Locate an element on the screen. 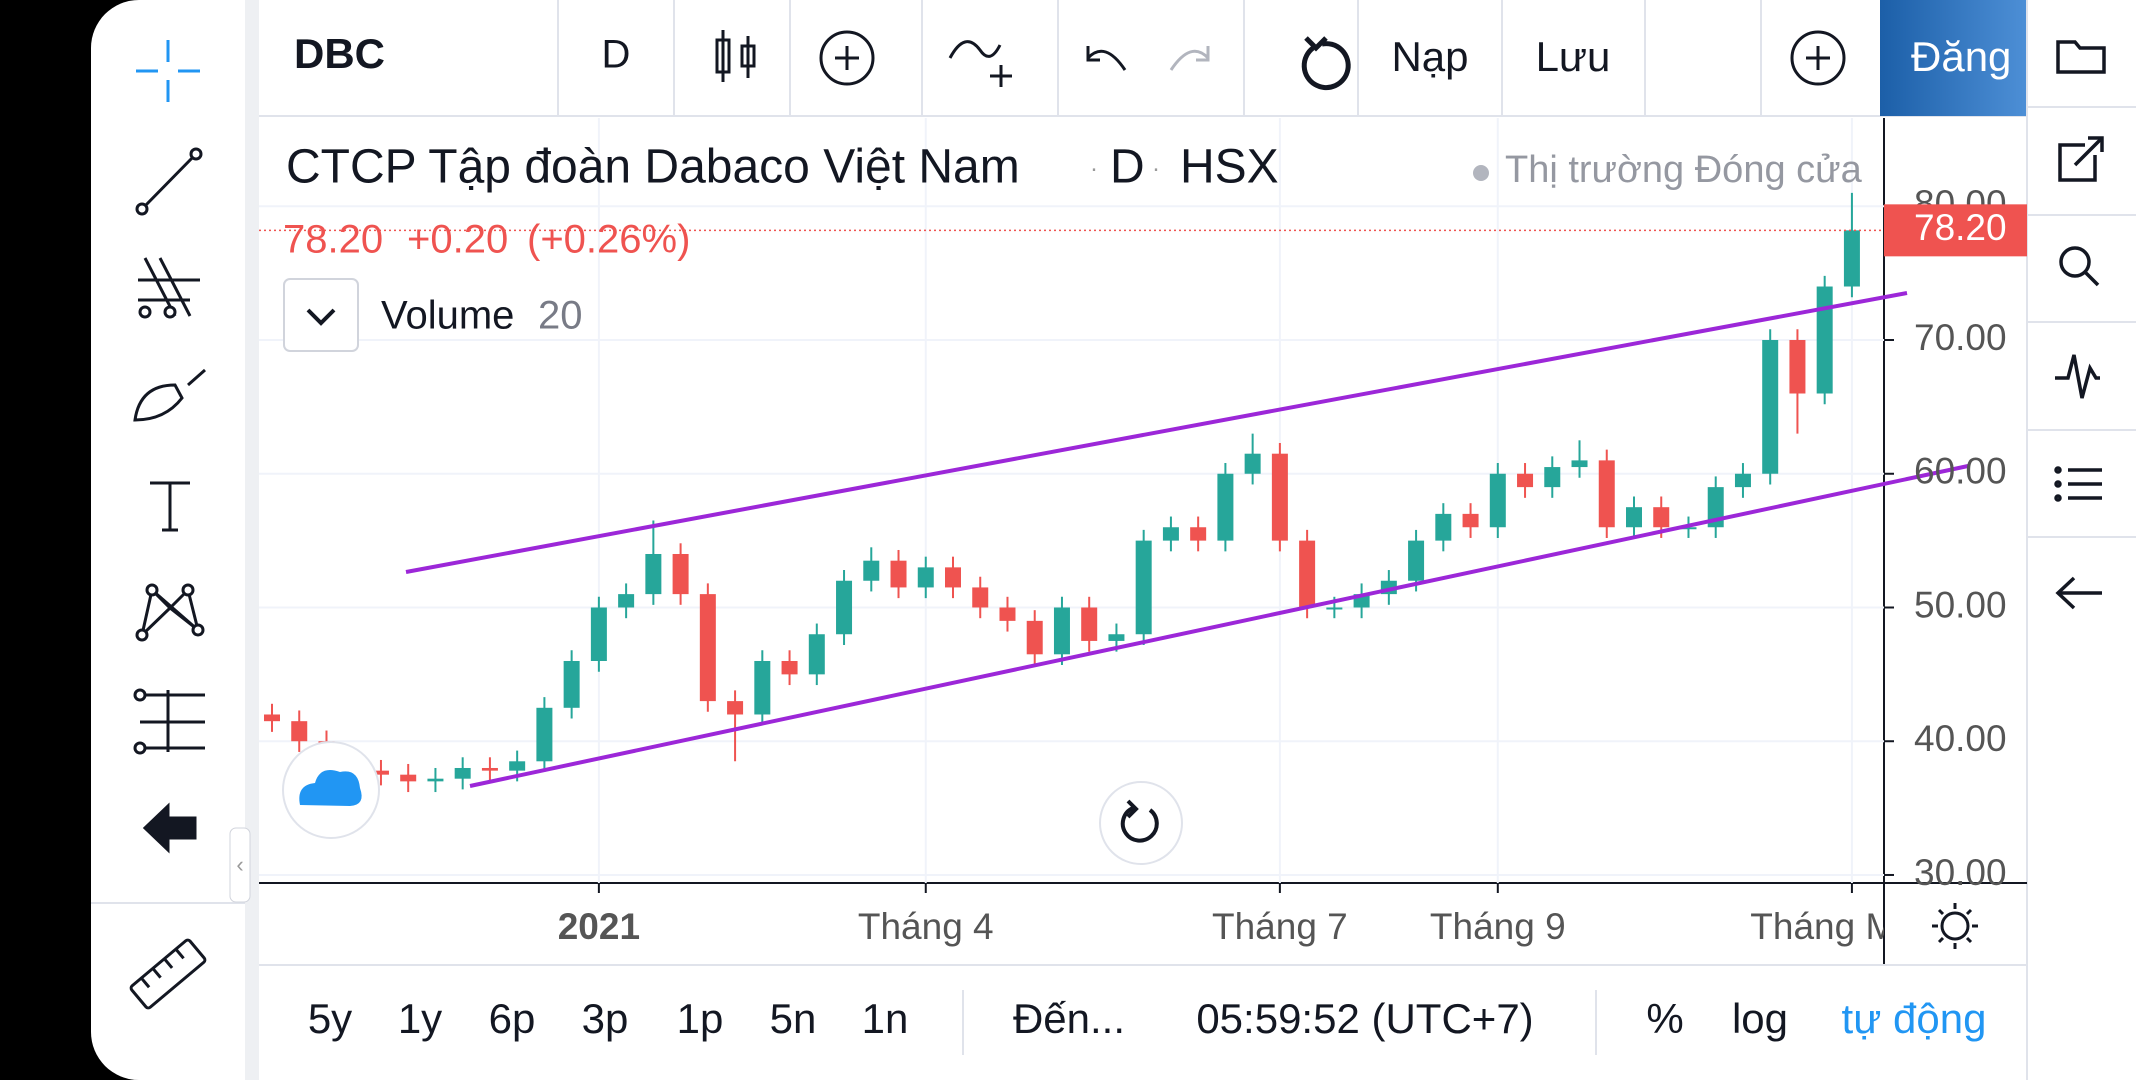 The width and height of the screenshot is (2136, 1080). interval: D is located at coordinates (616, 55).